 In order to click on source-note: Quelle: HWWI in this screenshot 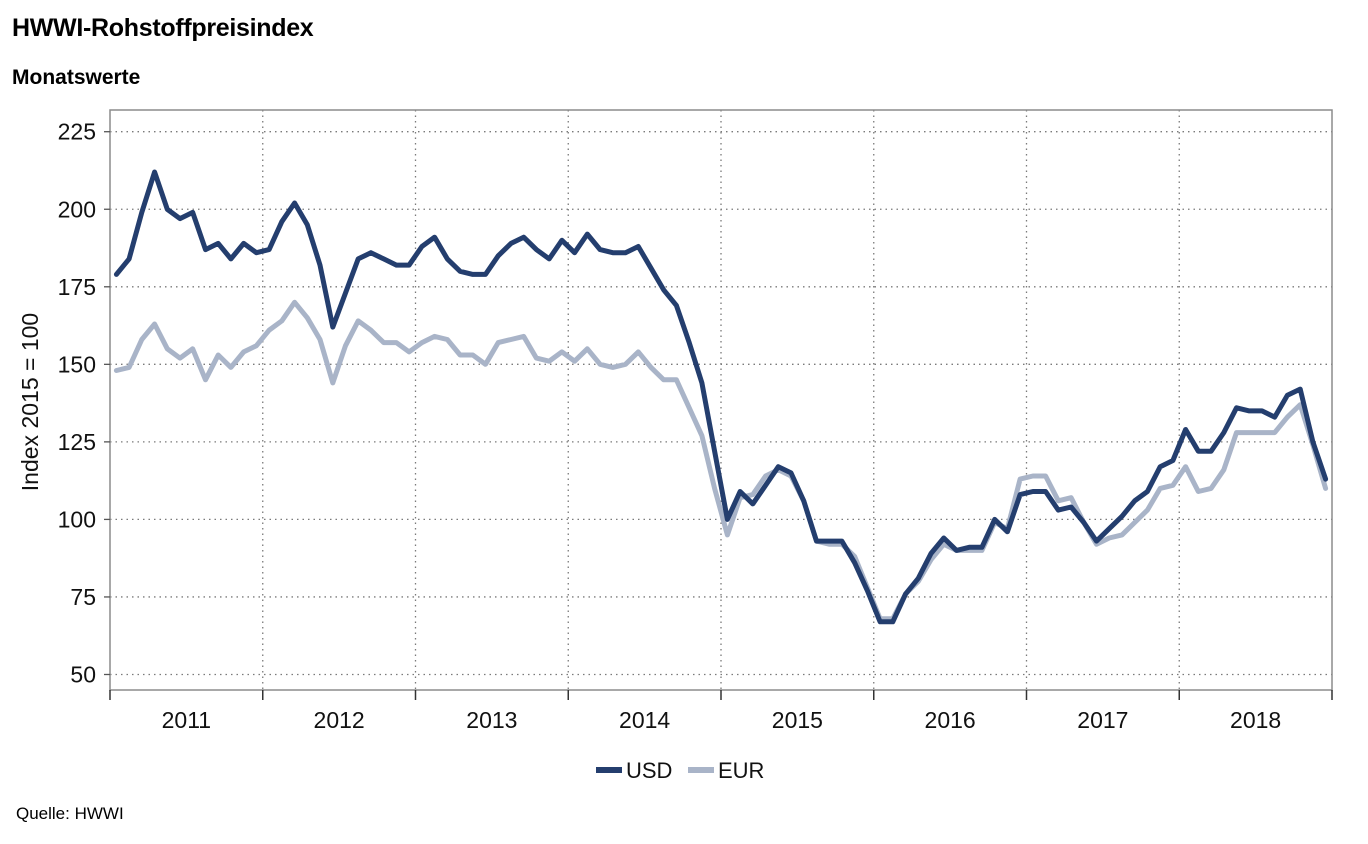, I will do `click(70, 813)`.